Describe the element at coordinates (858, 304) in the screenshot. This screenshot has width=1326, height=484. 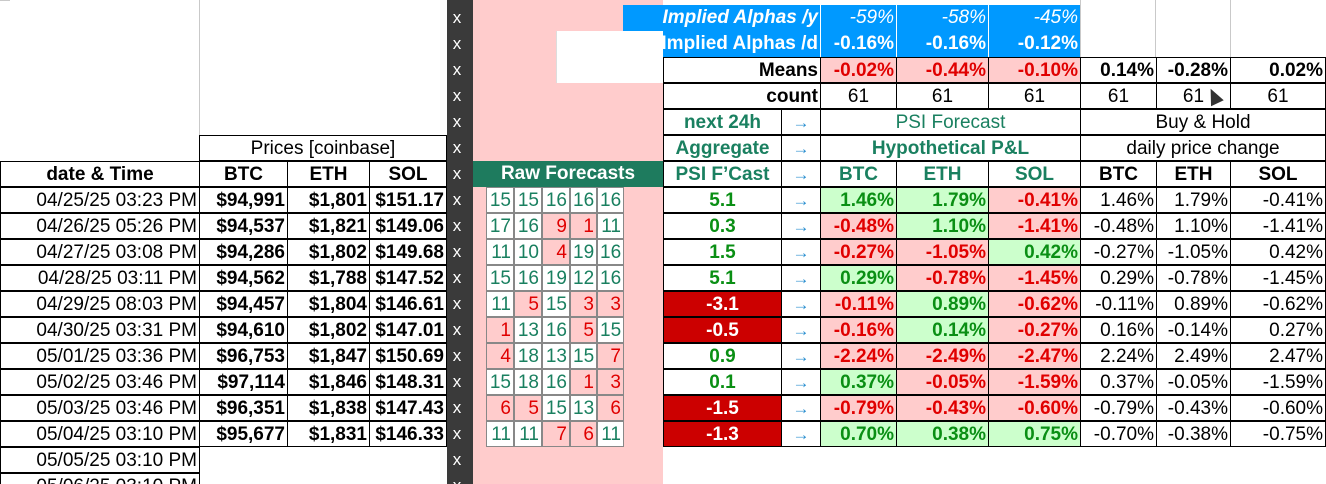
I see `pnl-cell: -0.11%` at that location.